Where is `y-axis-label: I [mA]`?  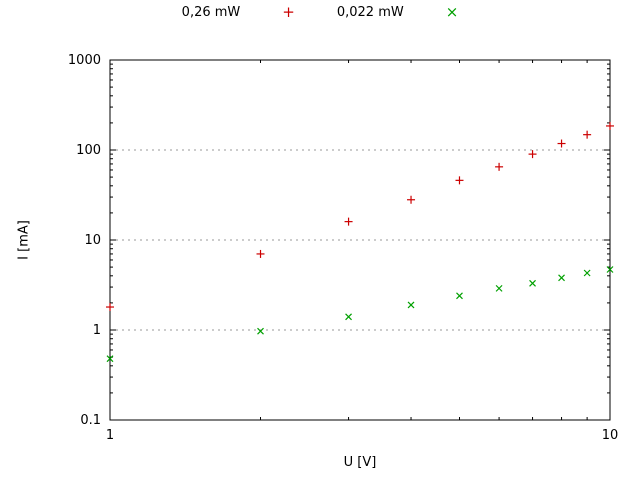
y-axis-label: I [mA] is located at coordinates (24, 240).